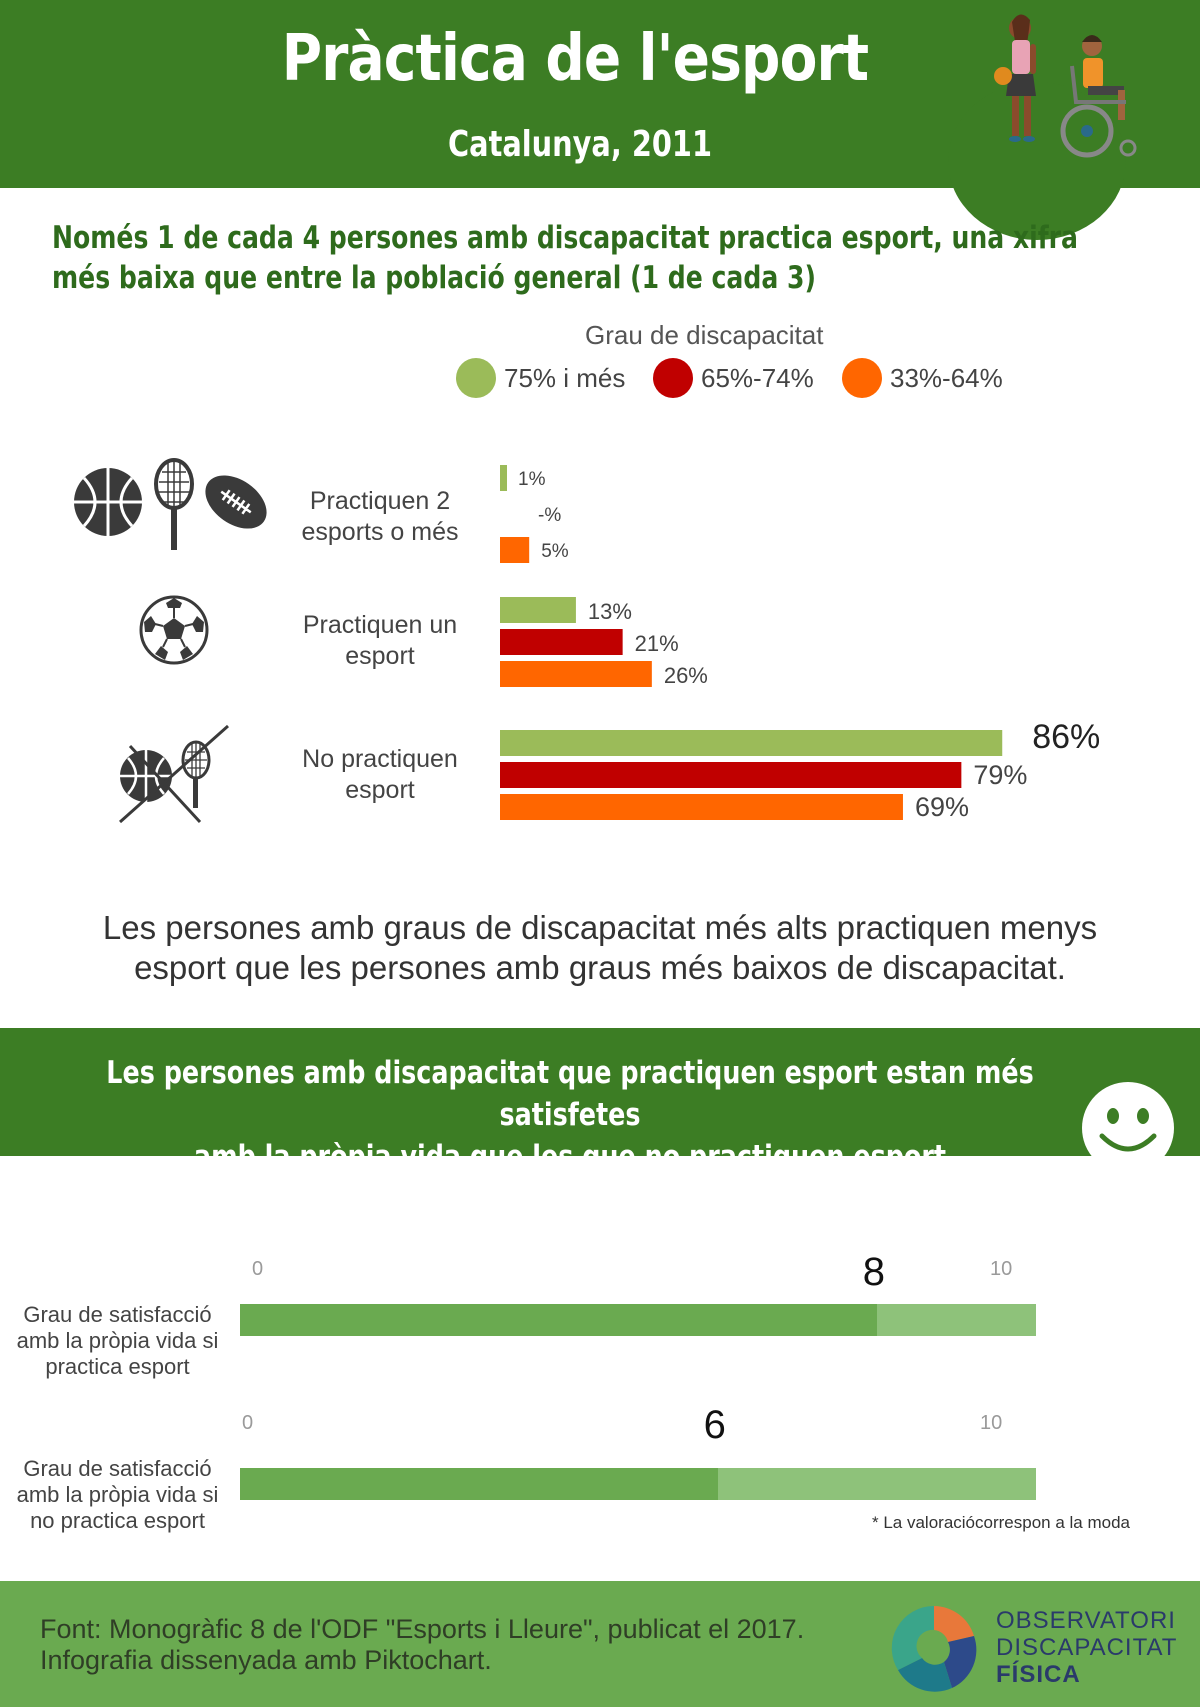  Describe the element at coordinates (380, 501) in the screenshot. I see `category-label-line: Practiquen 2` at that location.